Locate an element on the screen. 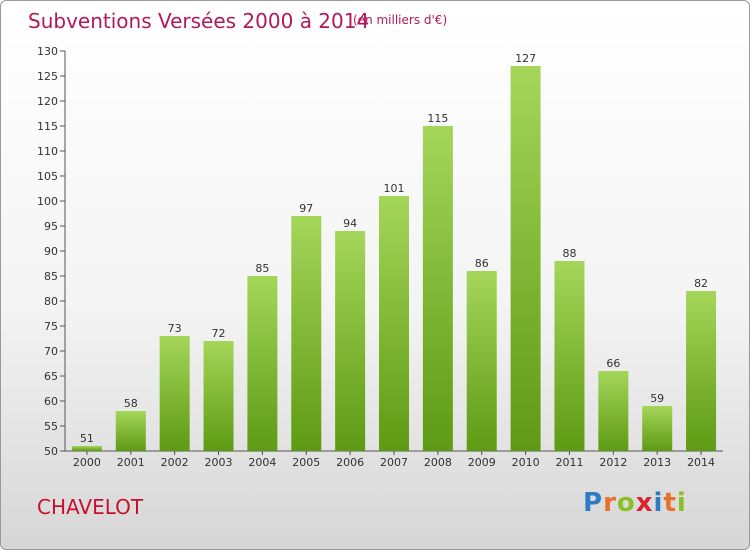 The height and width of the screenshot is (550, 750). y-tick-label: 130 is located at coordinates (47, 51).